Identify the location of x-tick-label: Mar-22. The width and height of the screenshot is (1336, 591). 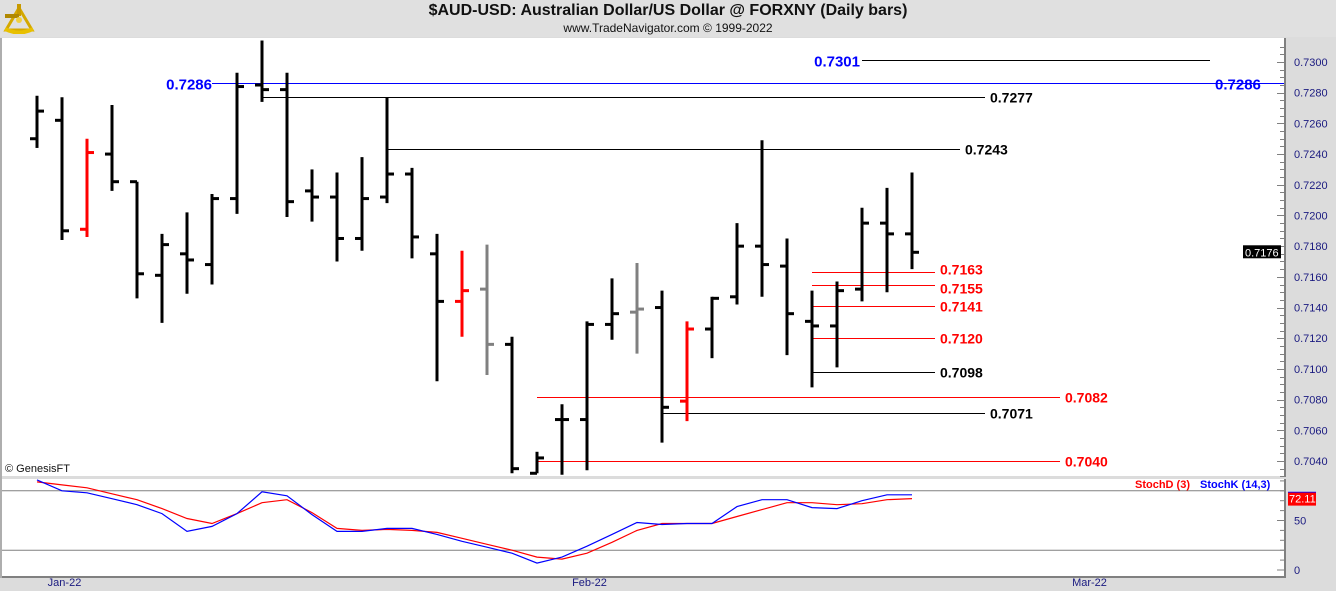
(1089, 583).